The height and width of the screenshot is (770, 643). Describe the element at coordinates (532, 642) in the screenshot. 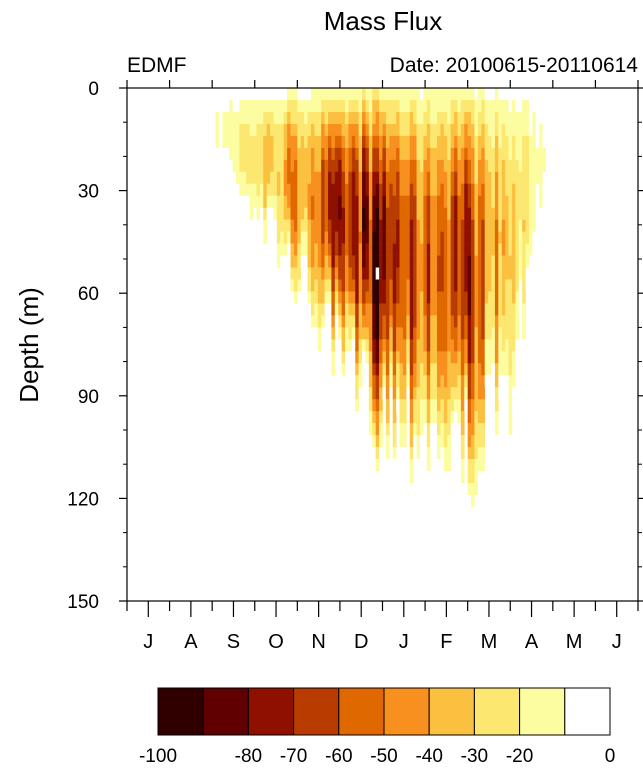

I see `x-tick-label: A` at that location.